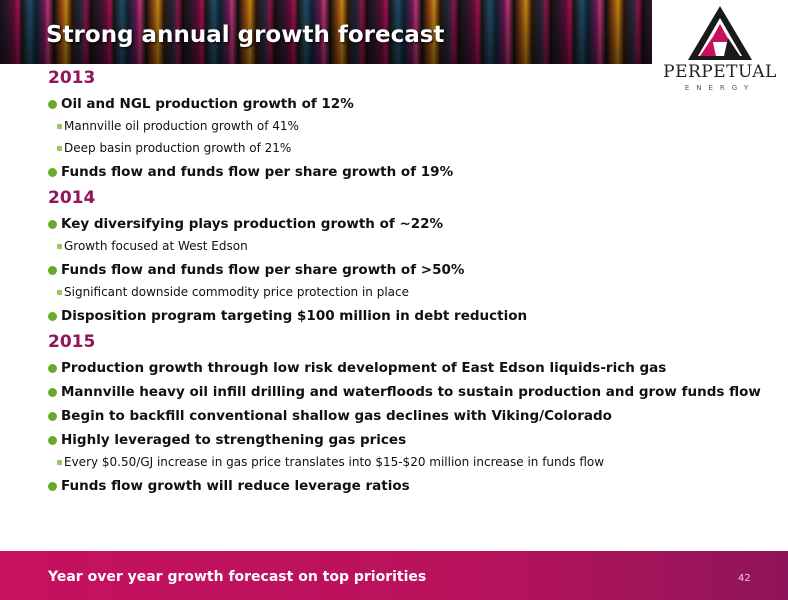 The image size is (788, 600). What do you see at coordinates (408, 104) in the screenshot?
I see `bullet-item: Oil and NGL production growth of 12%` at bounding box center [408, 104].